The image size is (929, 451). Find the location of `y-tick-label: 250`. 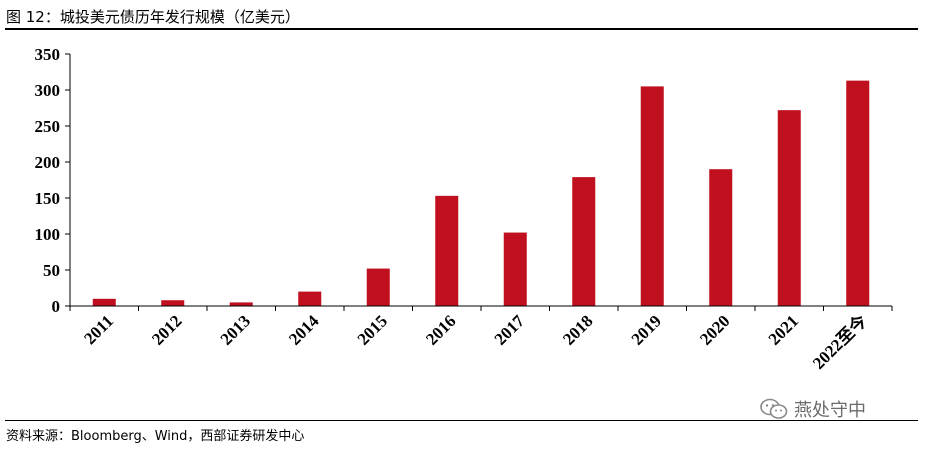

y-tick-label: 250 is located at coordinates (48, 126).